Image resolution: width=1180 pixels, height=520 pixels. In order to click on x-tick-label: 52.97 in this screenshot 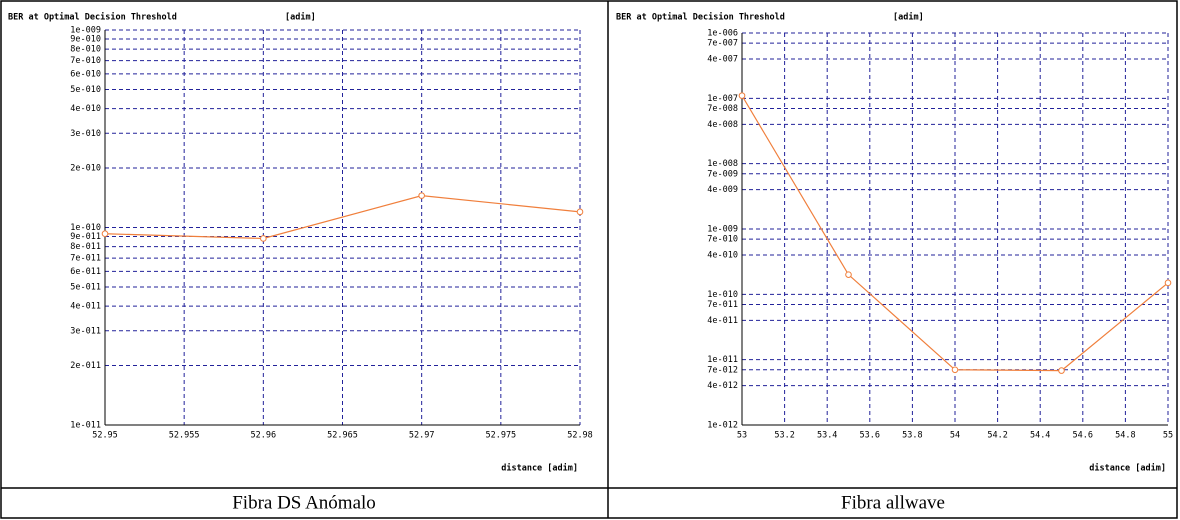, I will do `click(422, 436)`.